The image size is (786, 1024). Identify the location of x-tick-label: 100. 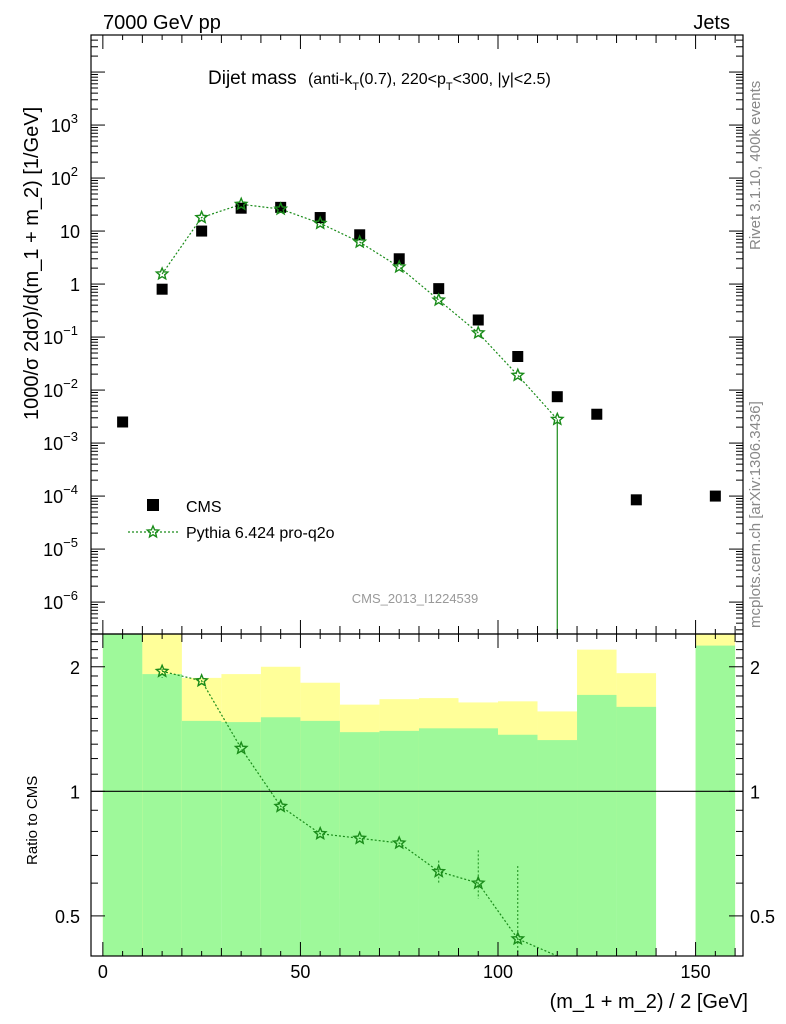
(498, 972).